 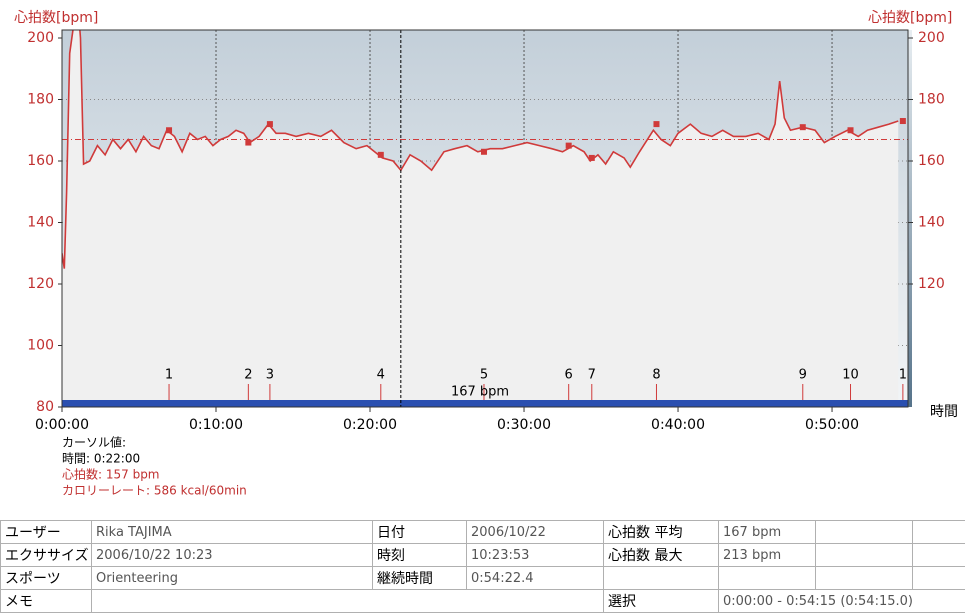 I want to click on y-tick-label: 100, so click(x=40, y=346).